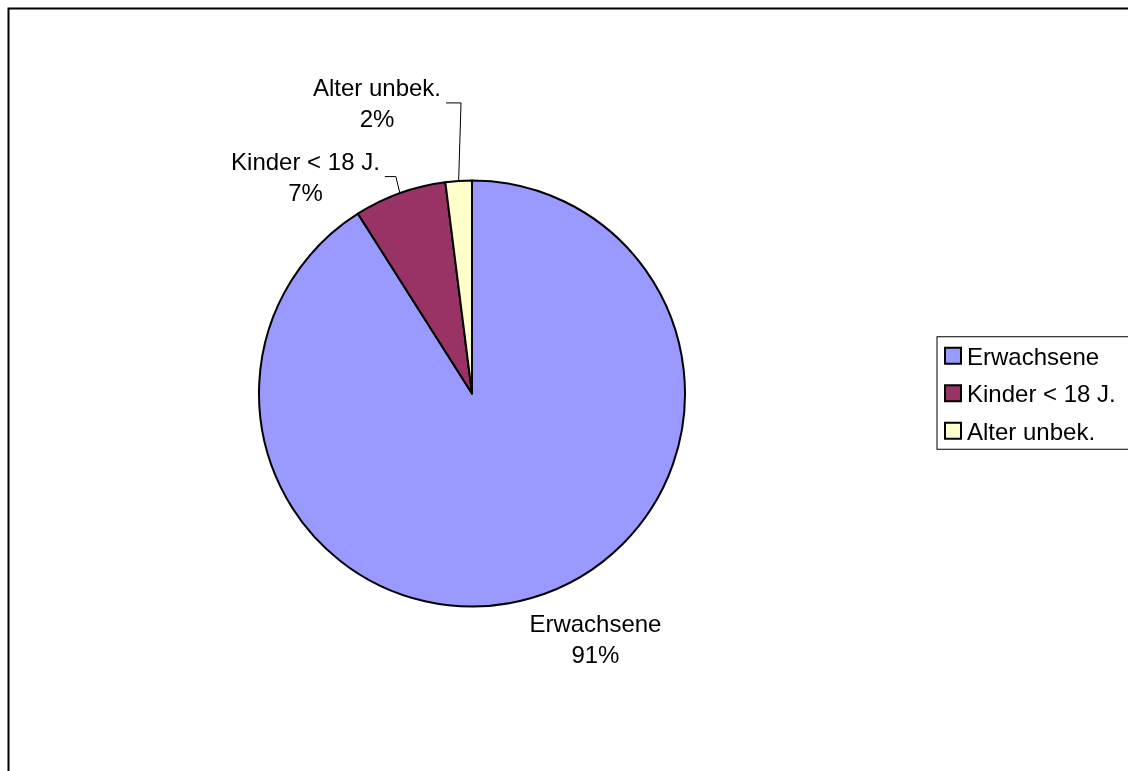 This screenshot has height=771, width=1128. I want to click on slice-label: Kinder < 18 J., so click(305, 161).